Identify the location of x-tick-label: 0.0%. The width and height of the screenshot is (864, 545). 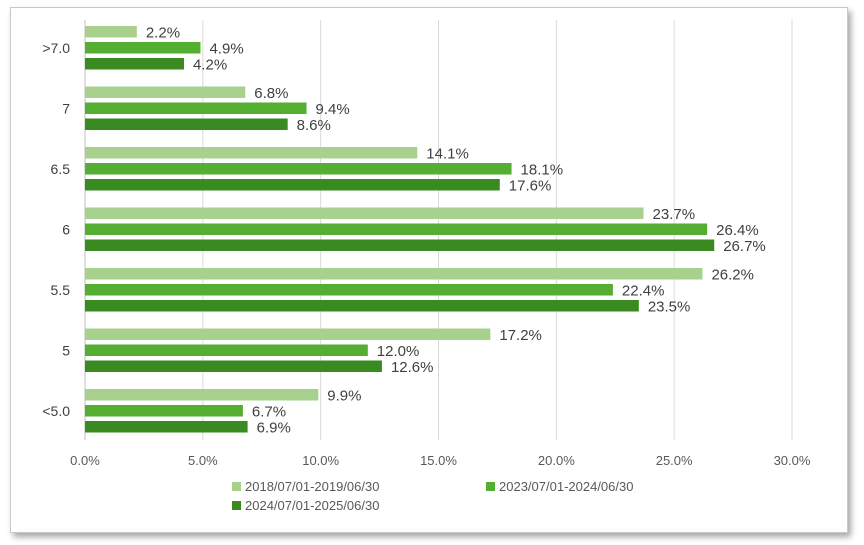
(85, 460).